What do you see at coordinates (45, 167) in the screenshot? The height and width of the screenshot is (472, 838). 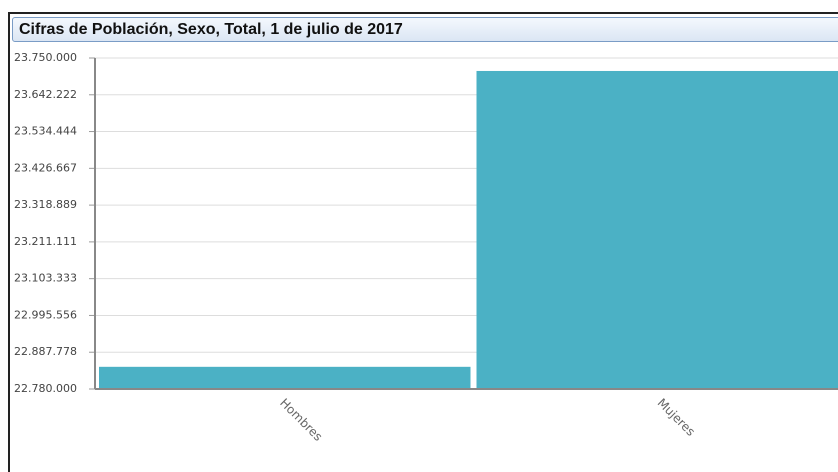 I see `y-tick-label: 23.426.667` at bounding box center [45, 167].